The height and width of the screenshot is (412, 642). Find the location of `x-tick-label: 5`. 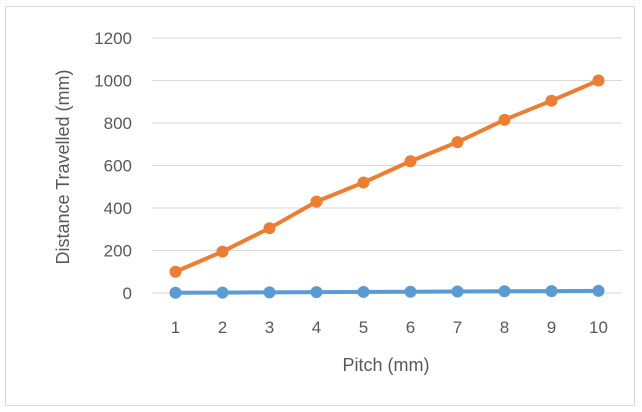

x-tick-label: 5 is located at coordinates (363, 327).